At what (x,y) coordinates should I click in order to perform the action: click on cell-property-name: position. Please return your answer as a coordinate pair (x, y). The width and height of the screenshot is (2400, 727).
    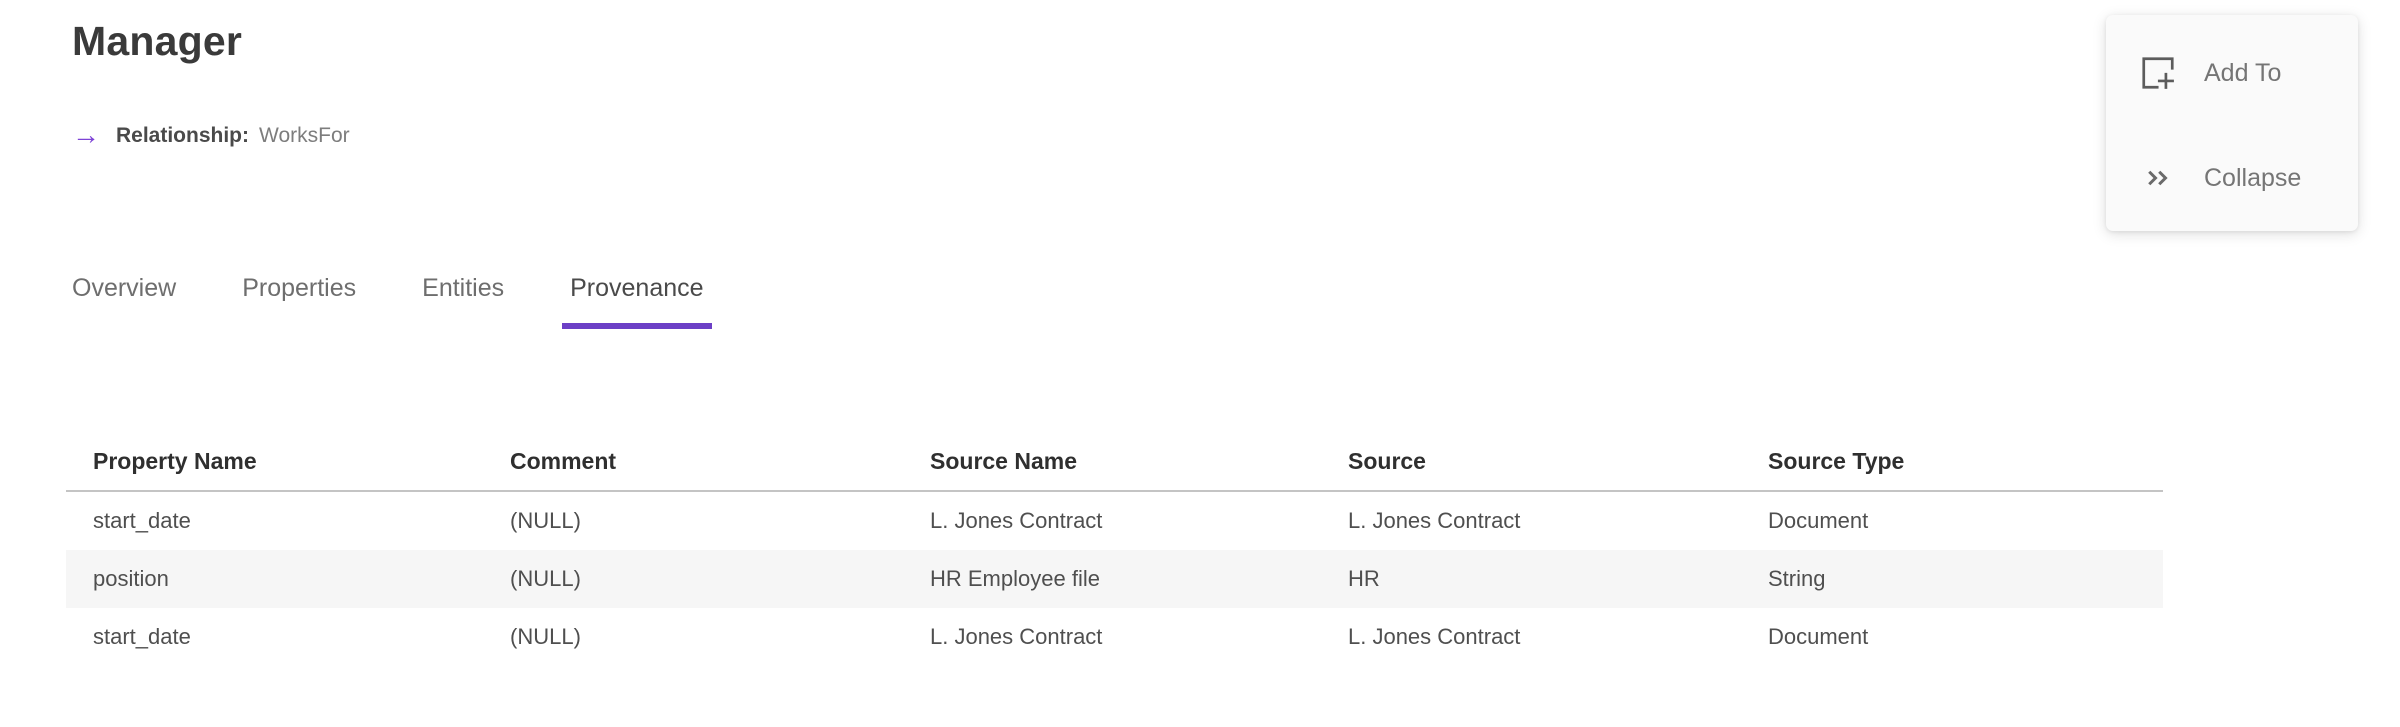
    Looking at the image, I should click on (131, 578).